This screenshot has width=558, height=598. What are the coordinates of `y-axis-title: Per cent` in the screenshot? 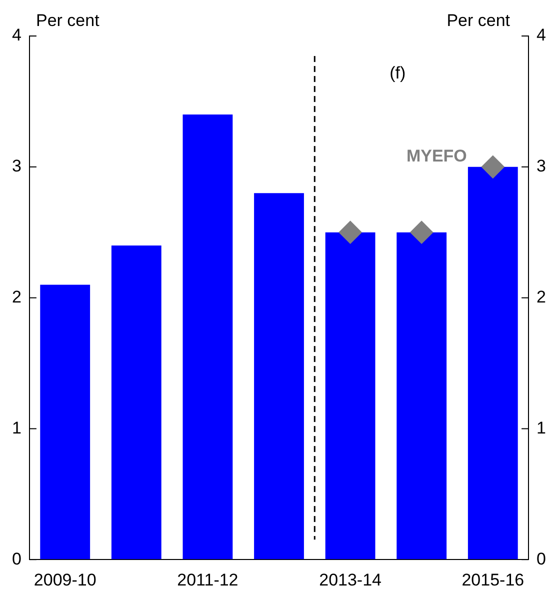 It's located at (68, 20).